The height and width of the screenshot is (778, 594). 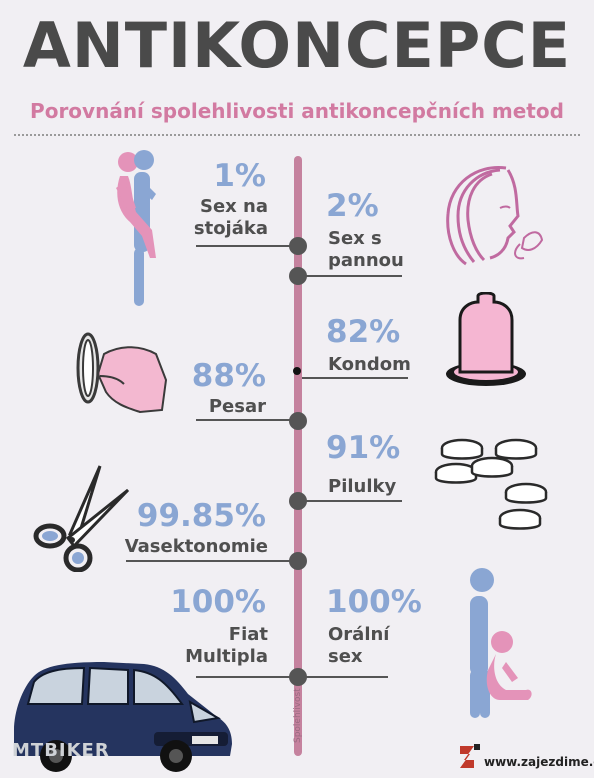 I want to click on watermark-zajezdime: www.zajezdime.cz, so click(x=539, y=762).